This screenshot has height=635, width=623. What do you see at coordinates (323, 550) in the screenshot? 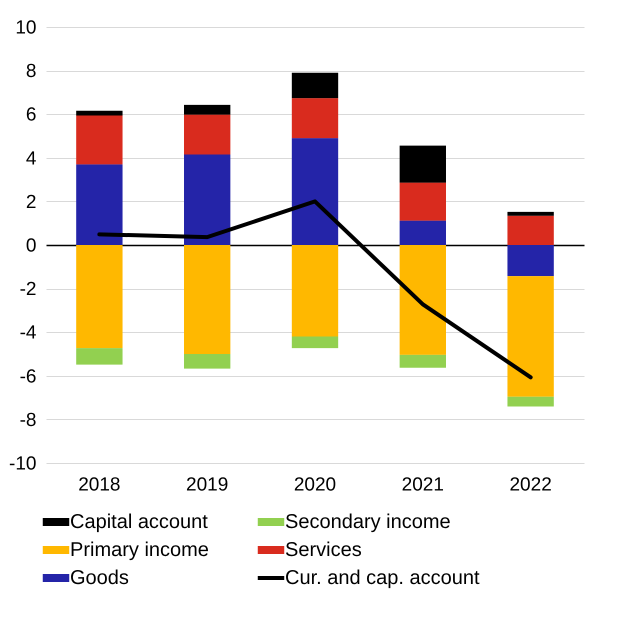
I see `legend-label: Services` at bounding box center [323, 550].